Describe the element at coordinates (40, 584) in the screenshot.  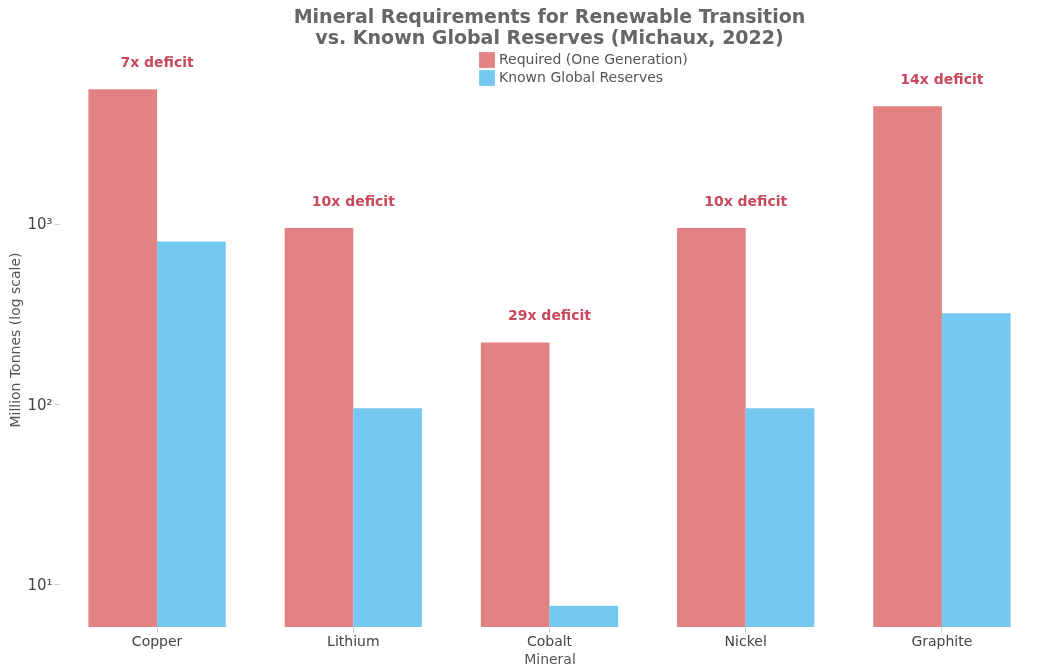
I see `y-tick-label: 10¹` at that location.